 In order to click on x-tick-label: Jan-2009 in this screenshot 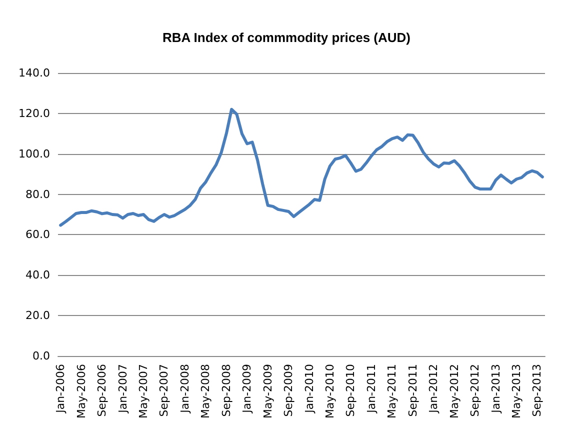, I will do `click(247, 389)`.